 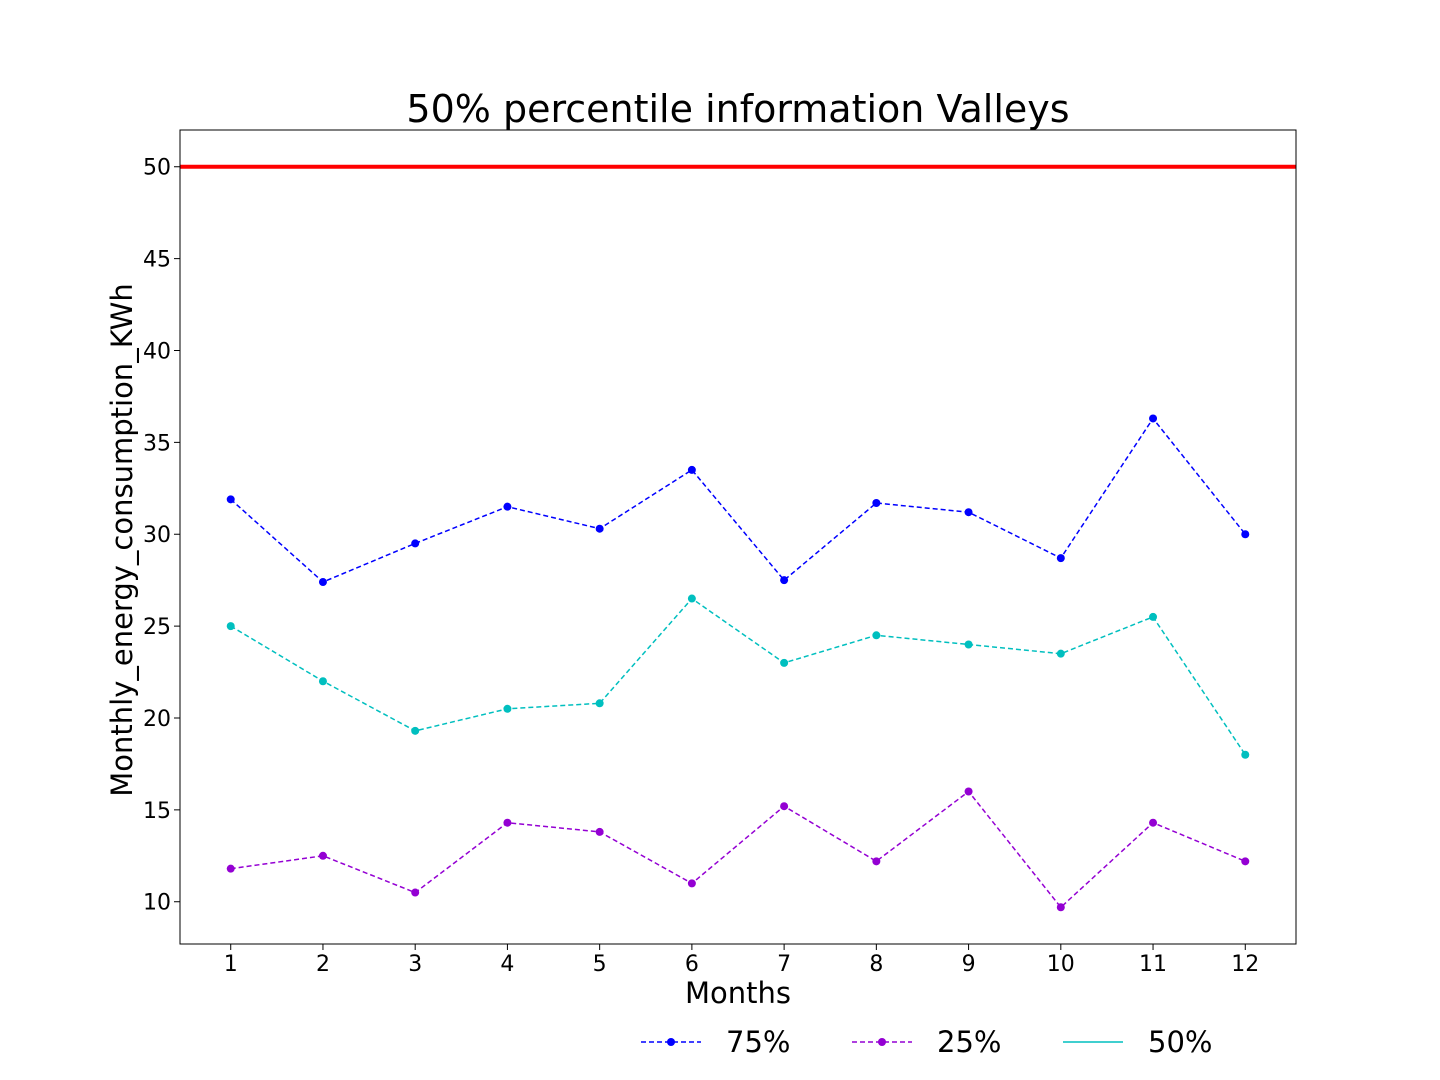 I want to click on legend-label-75pct: 75%, so click(x=758, y=1042).